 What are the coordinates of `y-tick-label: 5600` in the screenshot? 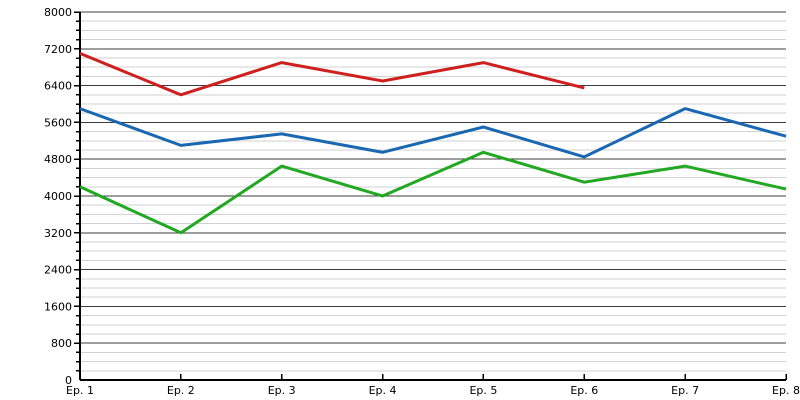 It's located at (58, 122).